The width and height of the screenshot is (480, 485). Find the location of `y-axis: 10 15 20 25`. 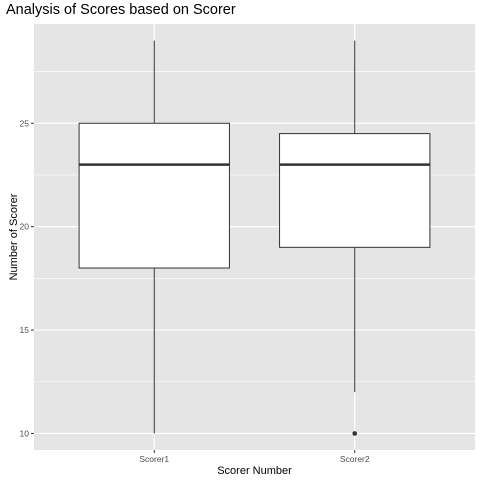

y-axis: 10 15 20 25 is located at coordinates (27, 278).